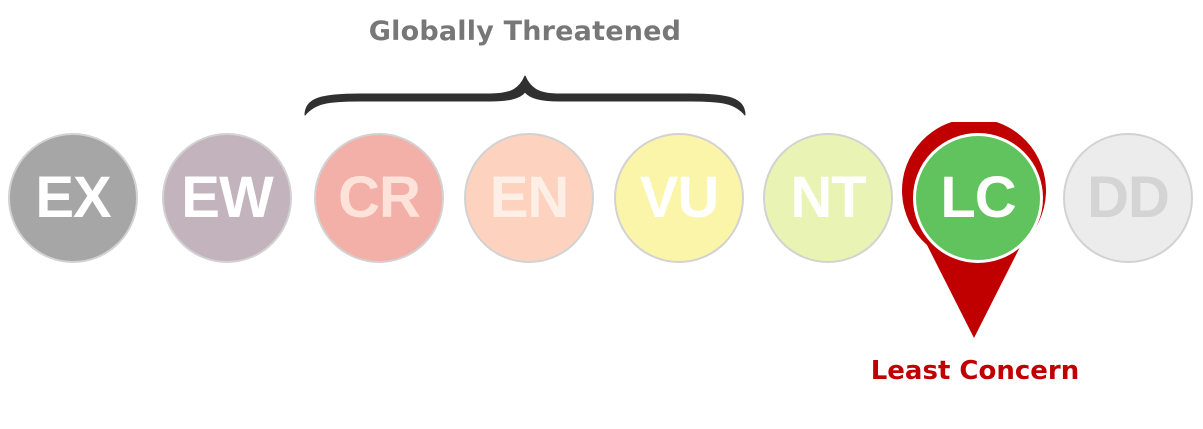  I want to click on status-ex-code: EX, so click(73, 197).